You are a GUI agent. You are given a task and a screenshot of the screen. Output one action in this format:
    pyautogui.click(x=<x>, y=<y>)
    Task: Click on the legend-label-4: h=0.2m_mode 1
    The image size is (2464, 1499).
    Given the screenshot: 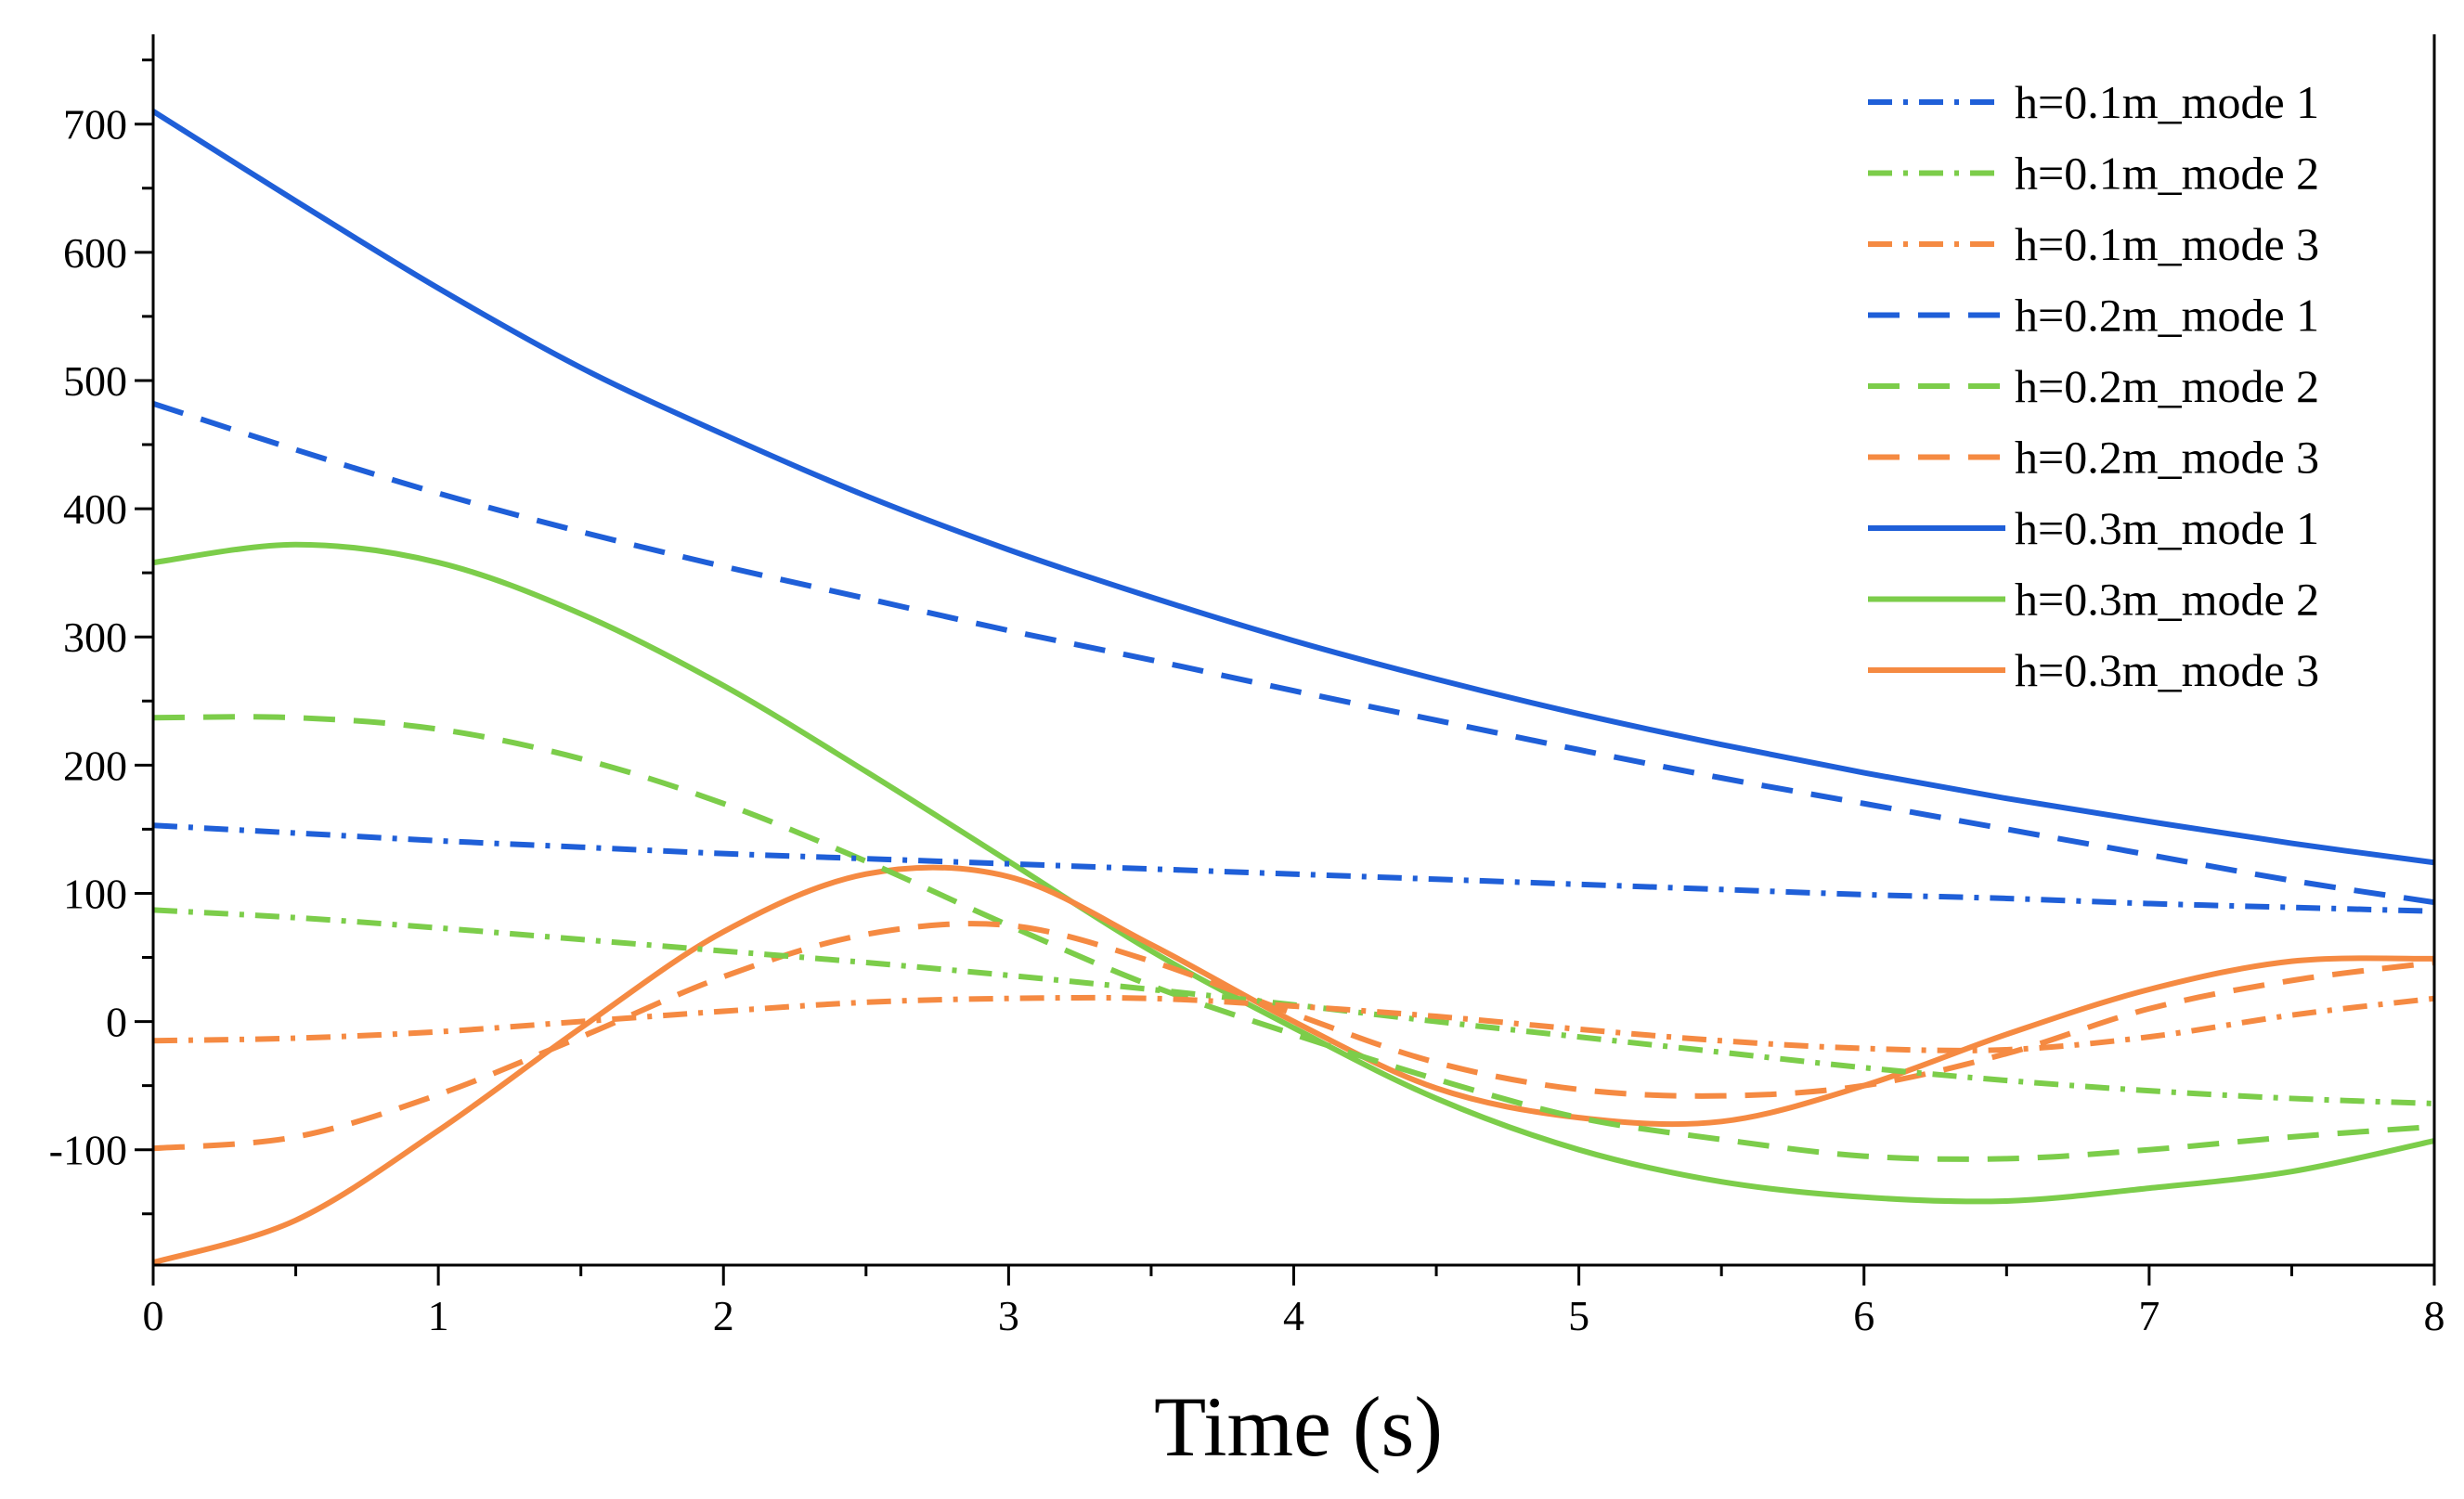 What is the action you would take?
    pyautogui.click(x=2167, y=316)
    